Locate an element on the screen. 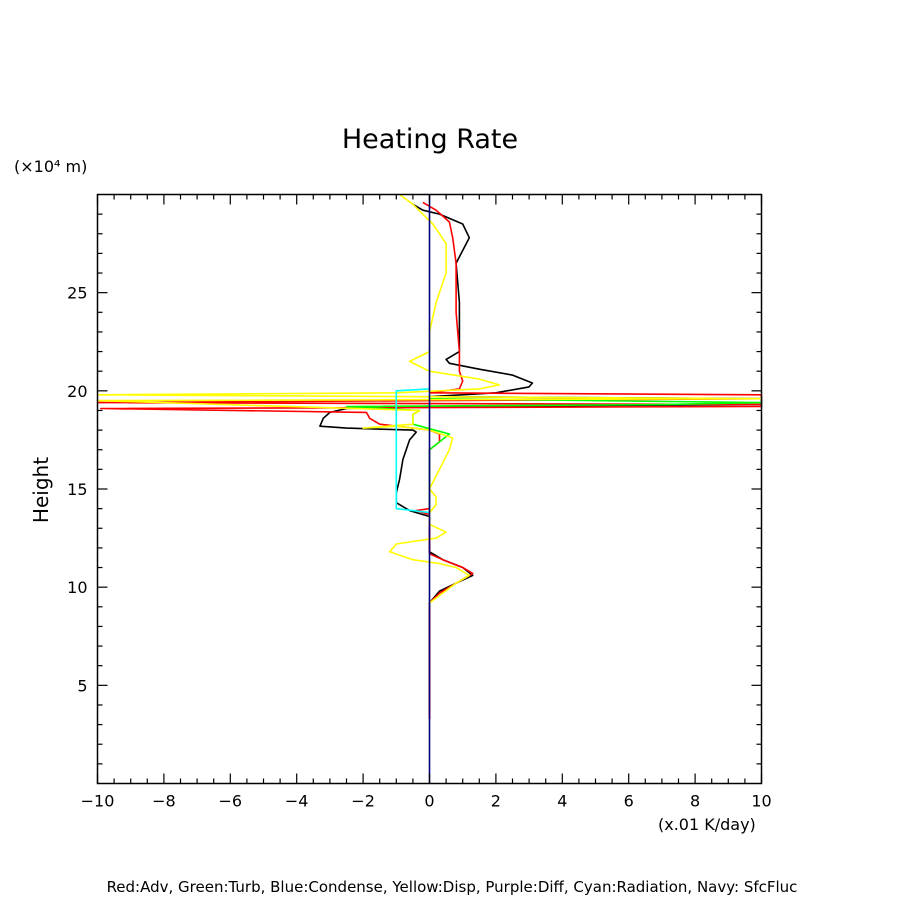 This screenshot has height=904, width=904. x-tick-label: −2 is located at coordinates (363, 801).